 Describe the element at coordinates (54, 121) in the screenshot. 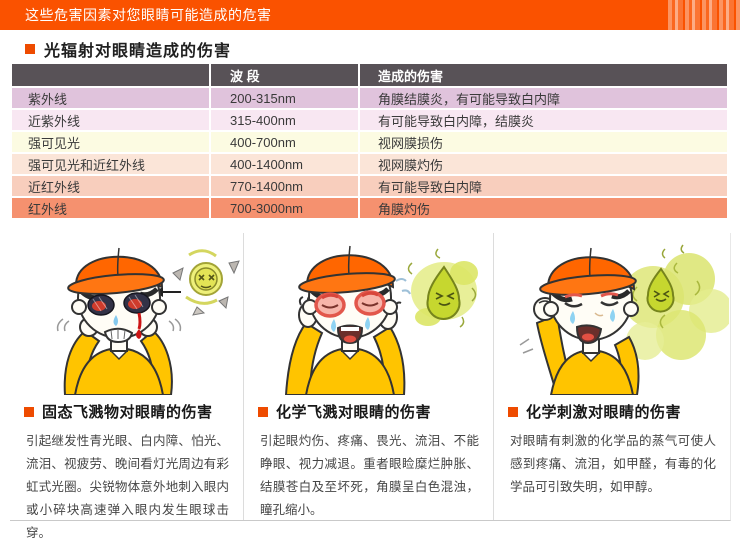

I see `cell-type: 近紫外线` at that location.